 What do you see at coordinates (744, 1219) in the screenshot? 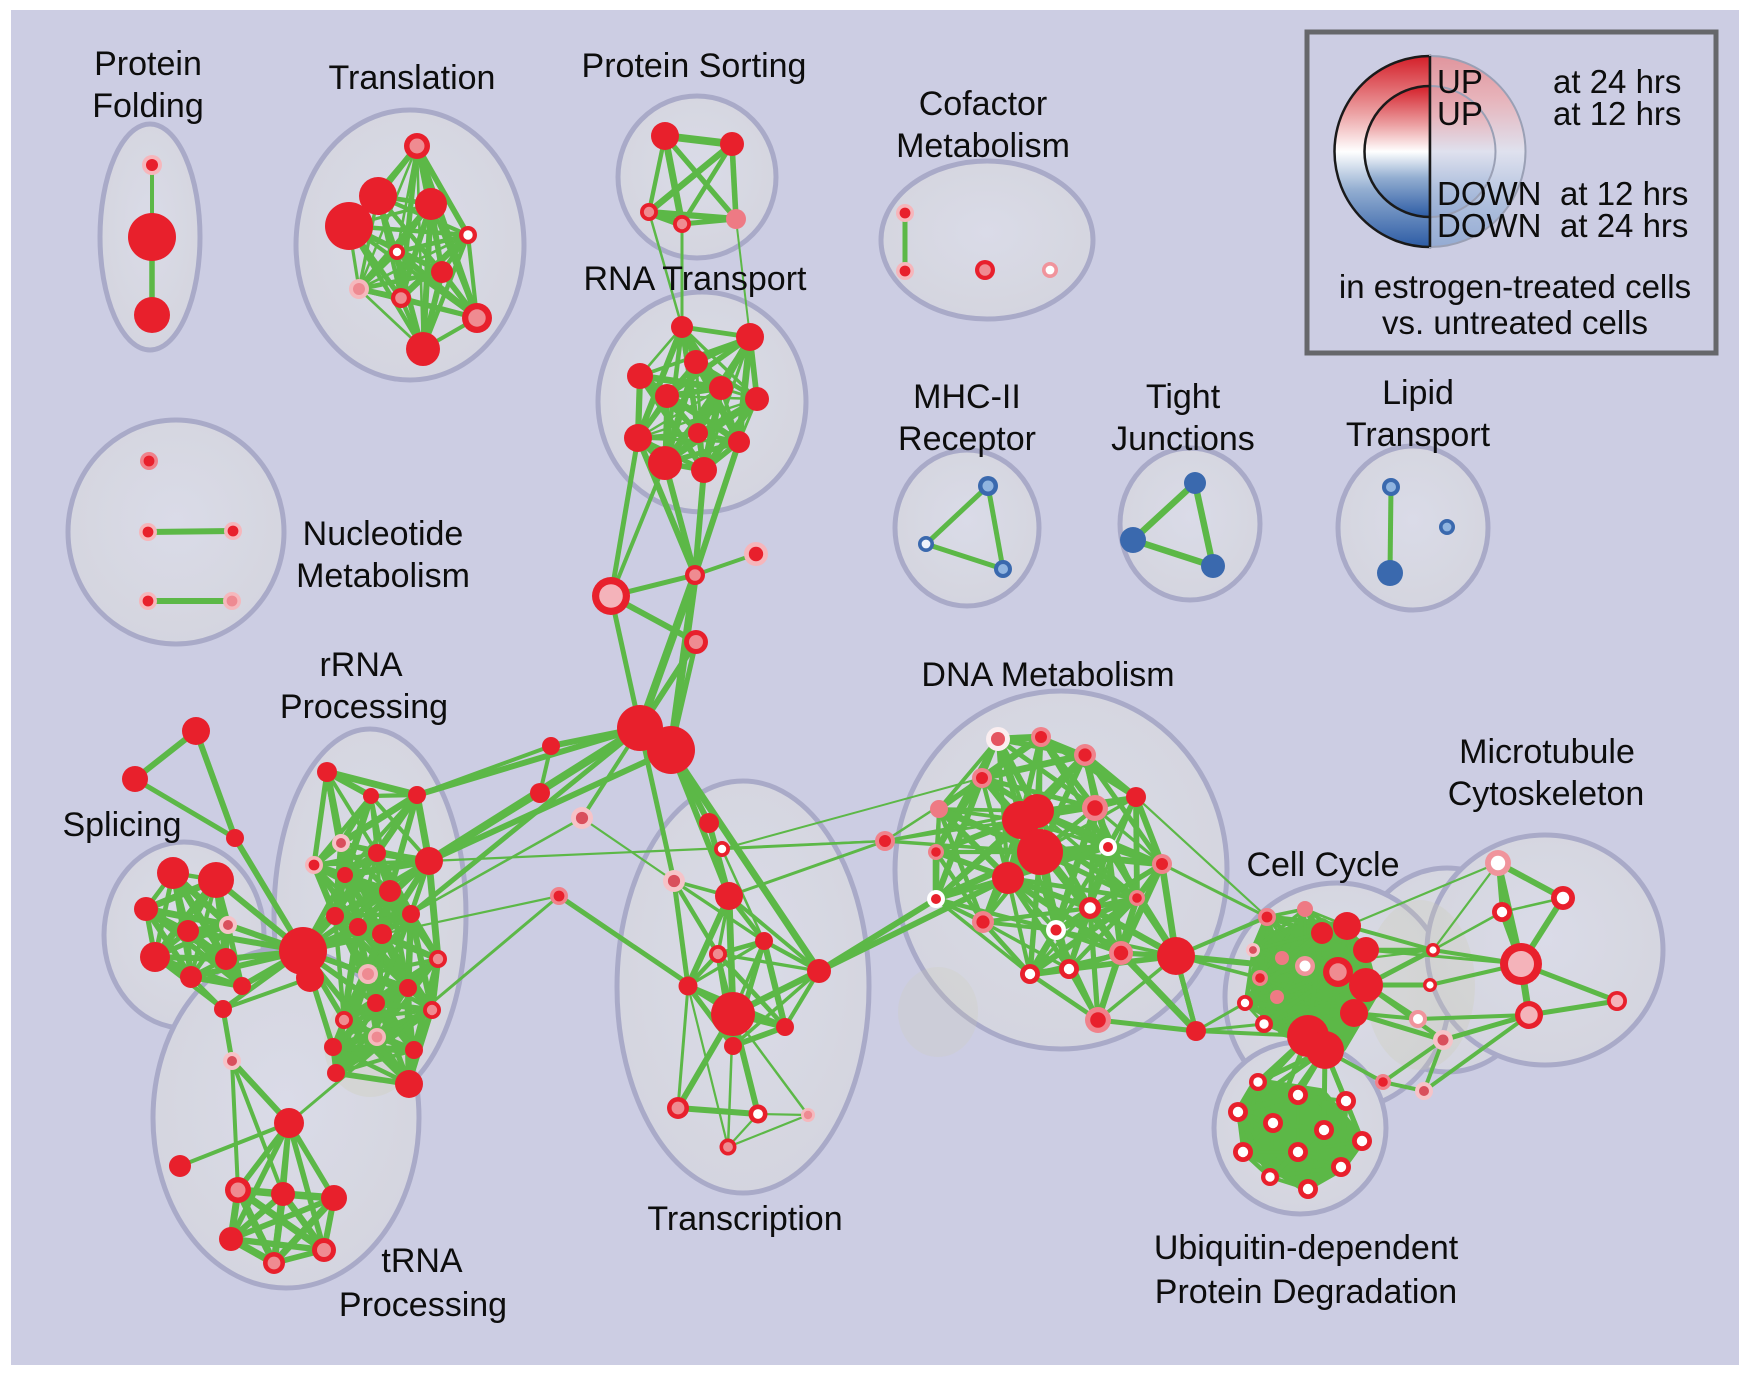
I see `svg-text: Transcription` at bounding box center [744, 1219].